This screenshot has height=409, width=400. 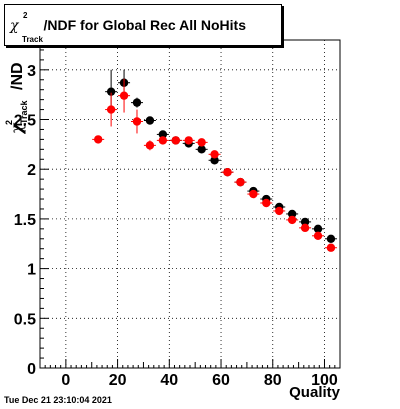 I want to click on chart-title-box: 2 Track χ/NDF for Global Rec All NoHits, so click(x=143, y=25).